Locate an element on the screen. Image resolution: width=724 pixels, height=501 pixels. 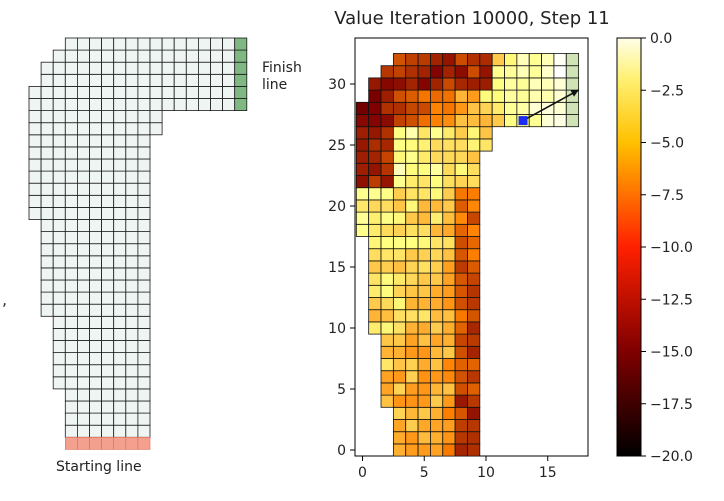
finish-cell is located at coordinates (241, 68).